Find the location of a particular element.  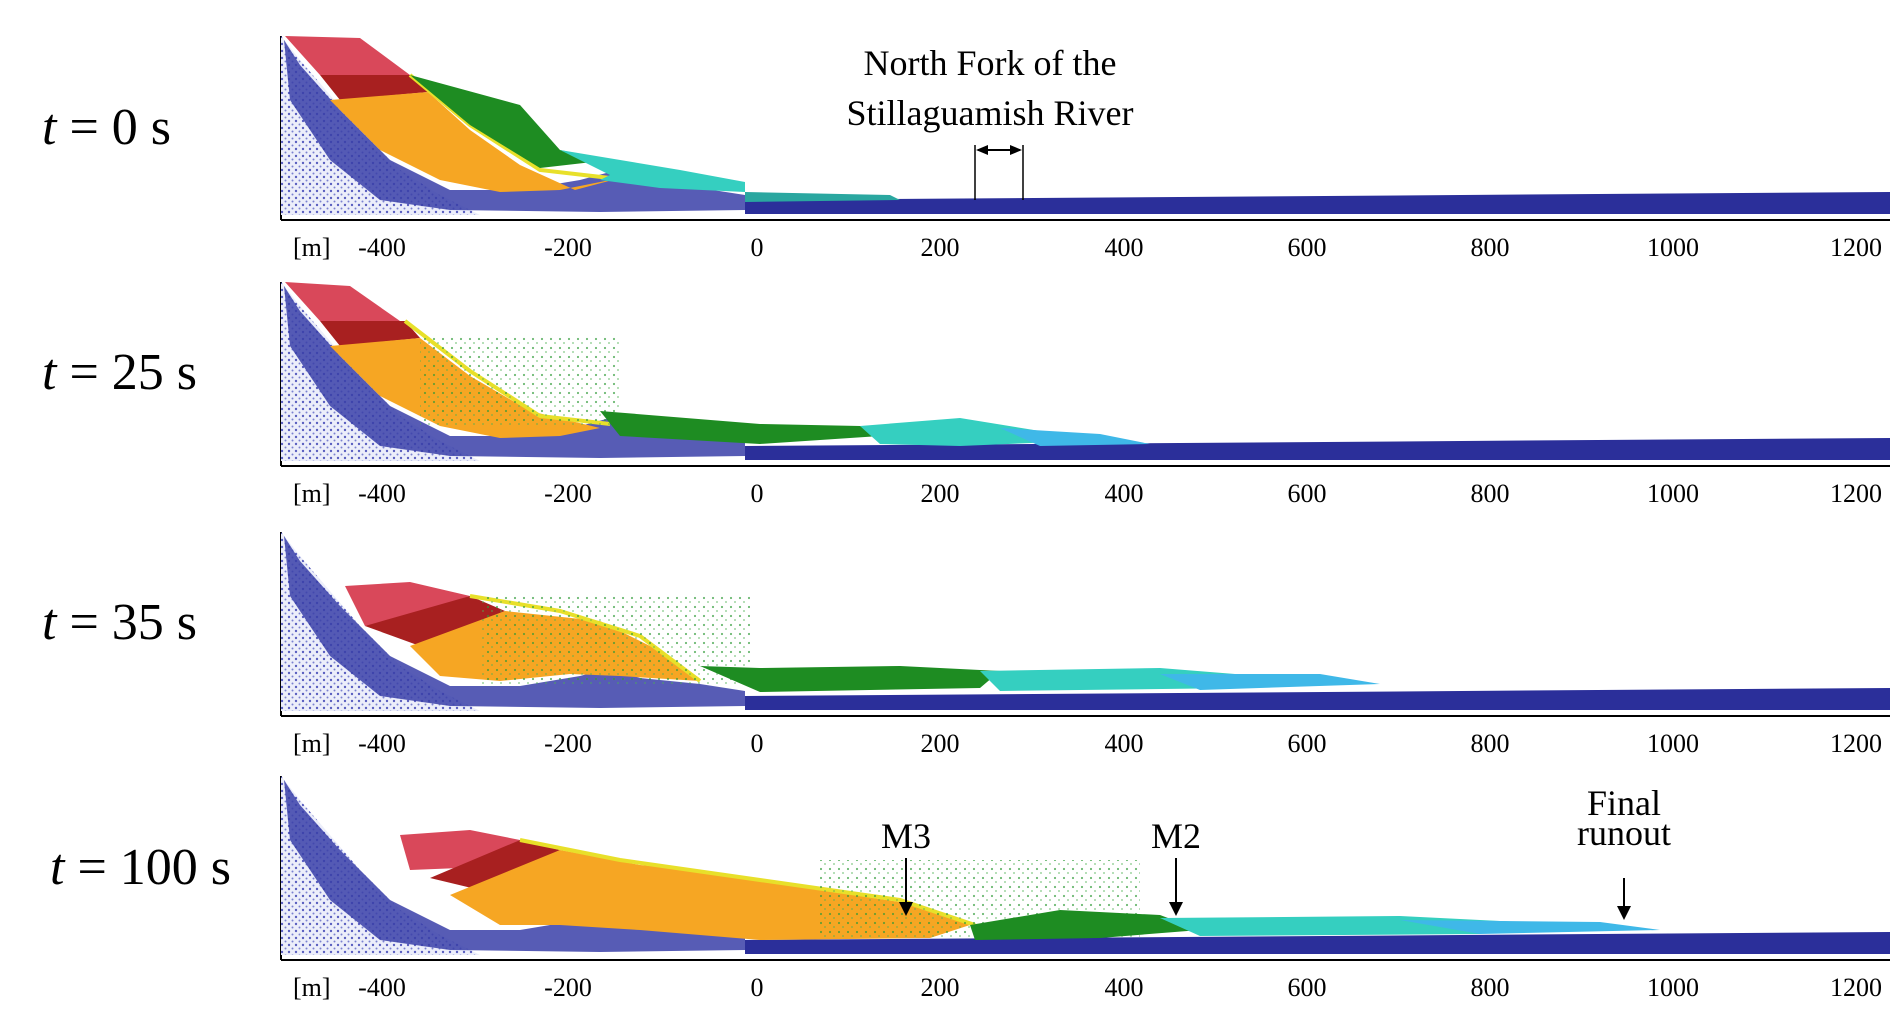

time-label-0s: t = 0 s is located at coordinates (107, 127).